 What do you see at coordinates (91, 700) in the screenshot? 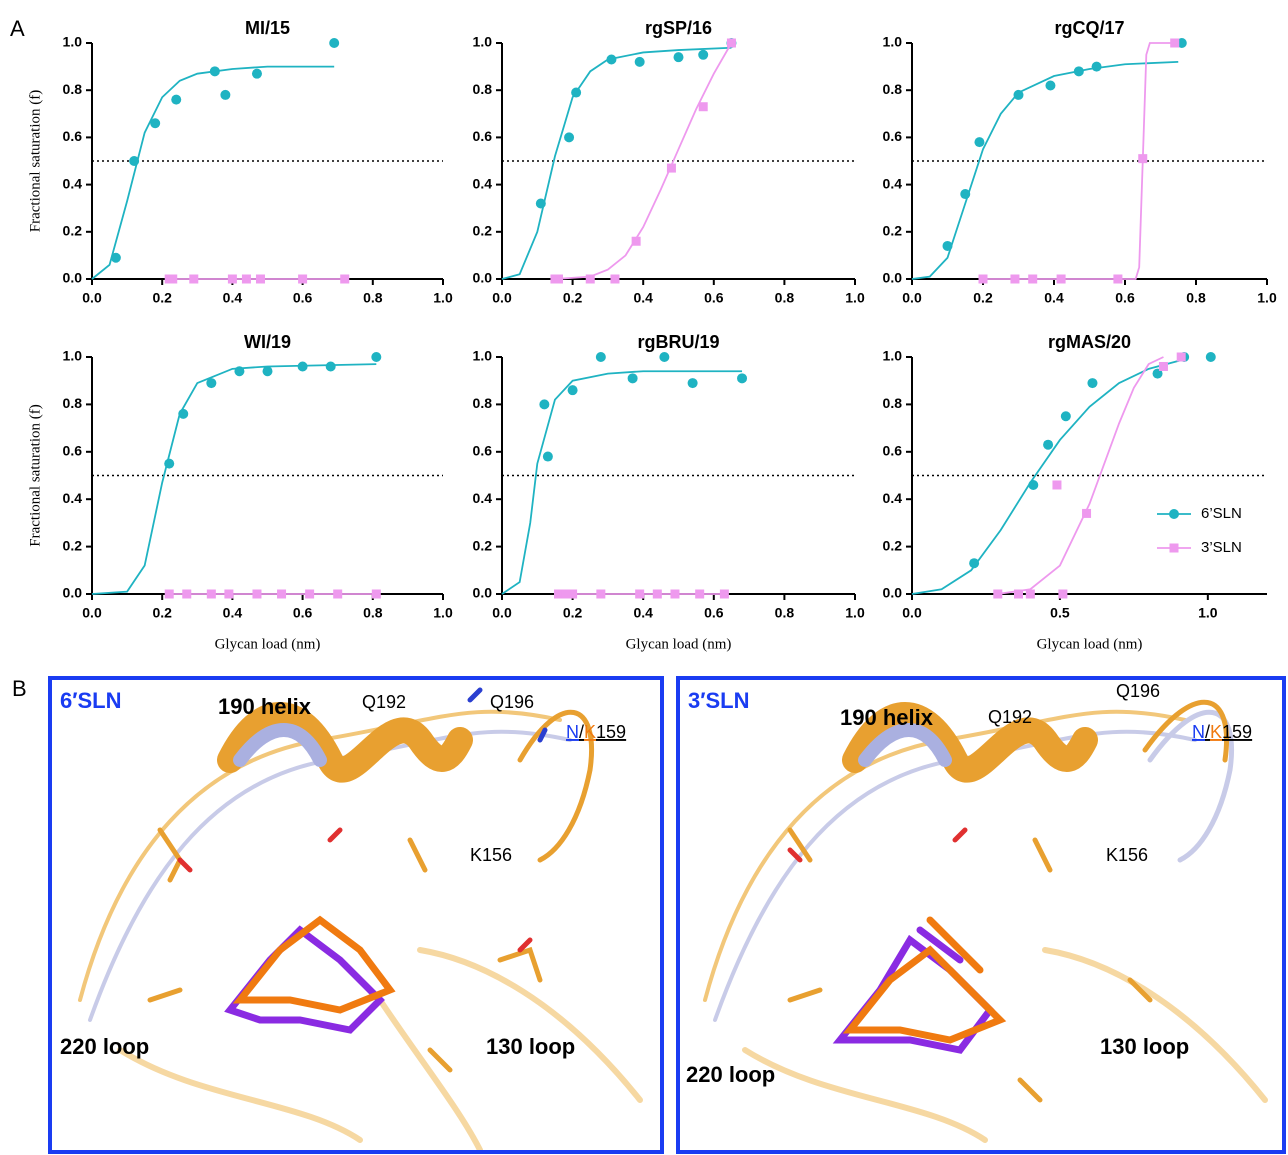
I see `structure-title: 6′SLN` at bounding box center [91, 700].